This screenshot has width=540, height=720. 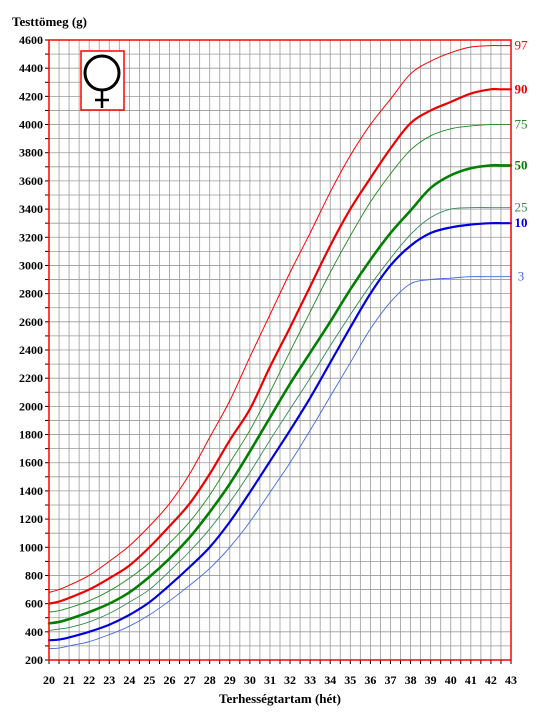 I want to click on y-tick-label: 600, so click(x=34, y=604).